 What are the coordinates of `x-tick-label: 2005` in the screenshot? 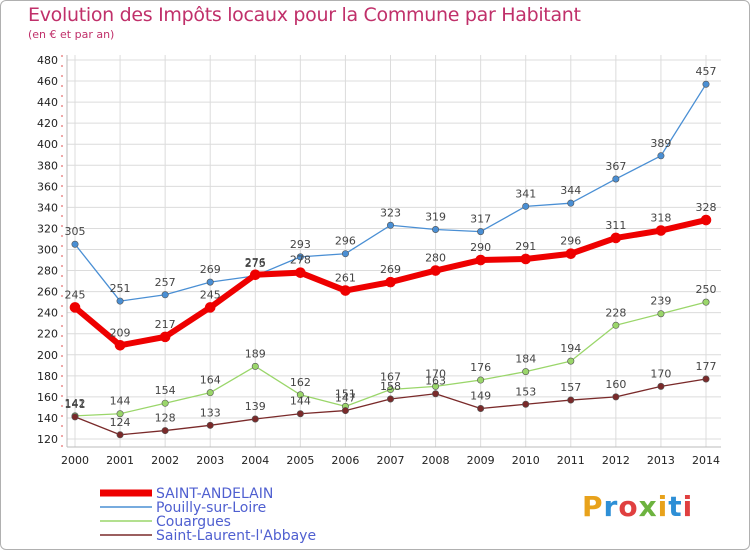 It's located at (300, 460).